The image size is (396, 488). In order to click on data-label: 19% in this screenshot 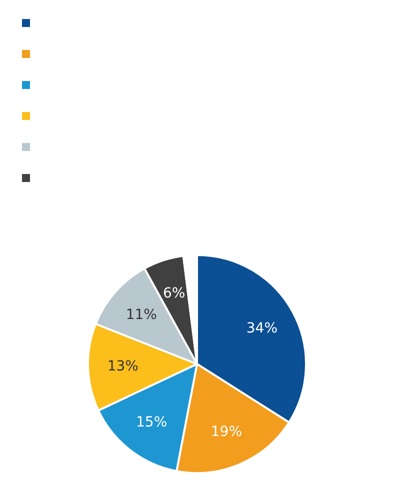, I will do `click(226, 432)`.